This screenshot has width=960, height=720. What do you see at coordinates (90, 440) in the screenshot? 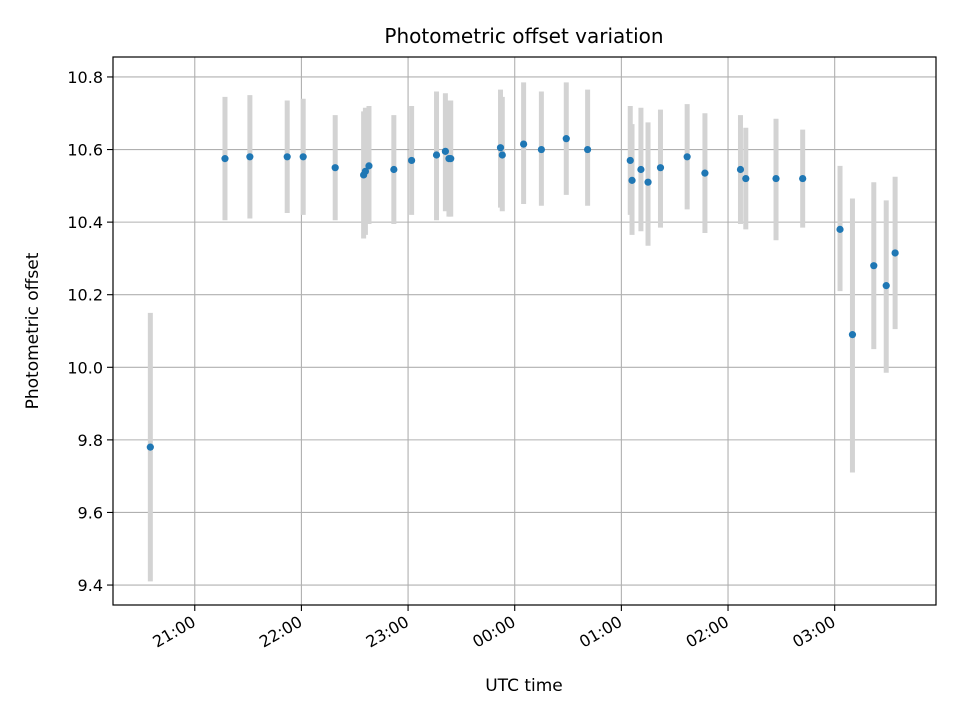
I see `y-tick-label: 9.8` at bounding box center [90, 440].